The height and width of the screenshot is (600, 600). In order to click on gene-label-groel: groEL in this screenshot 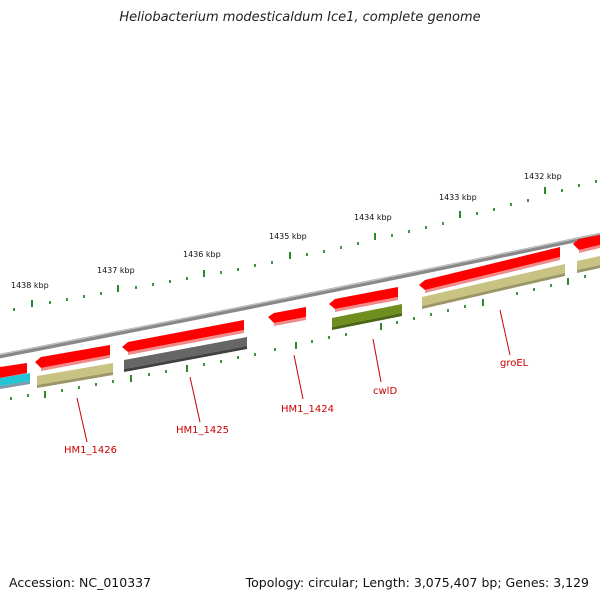, I will do `click(514, 363)`.